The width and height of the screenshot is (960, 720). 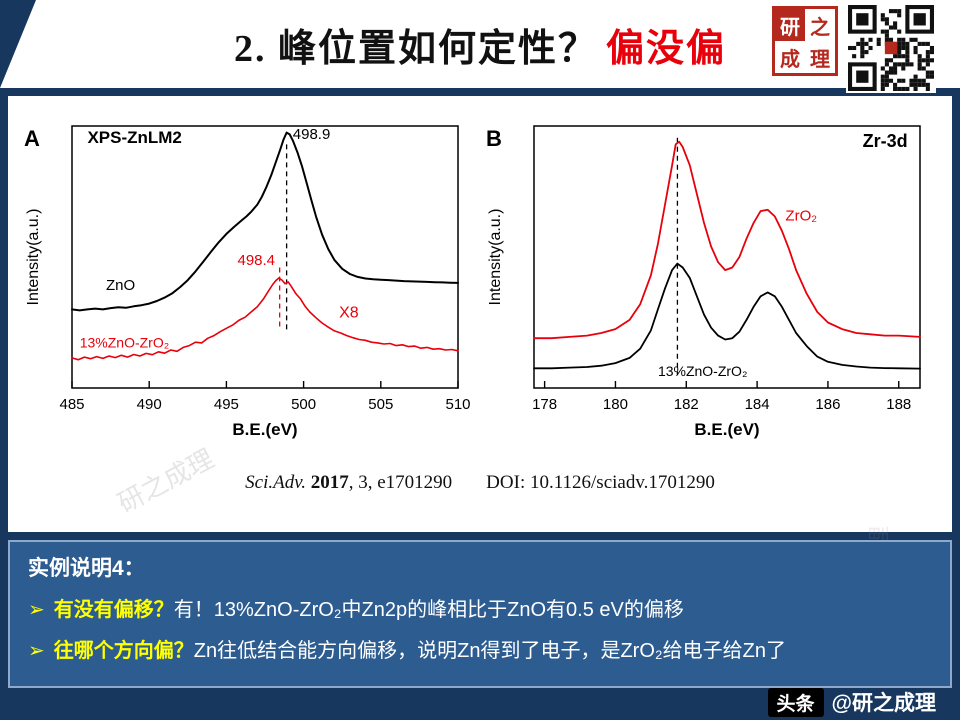 I want to click on svg-text: 186, so click(x=827, y=404).